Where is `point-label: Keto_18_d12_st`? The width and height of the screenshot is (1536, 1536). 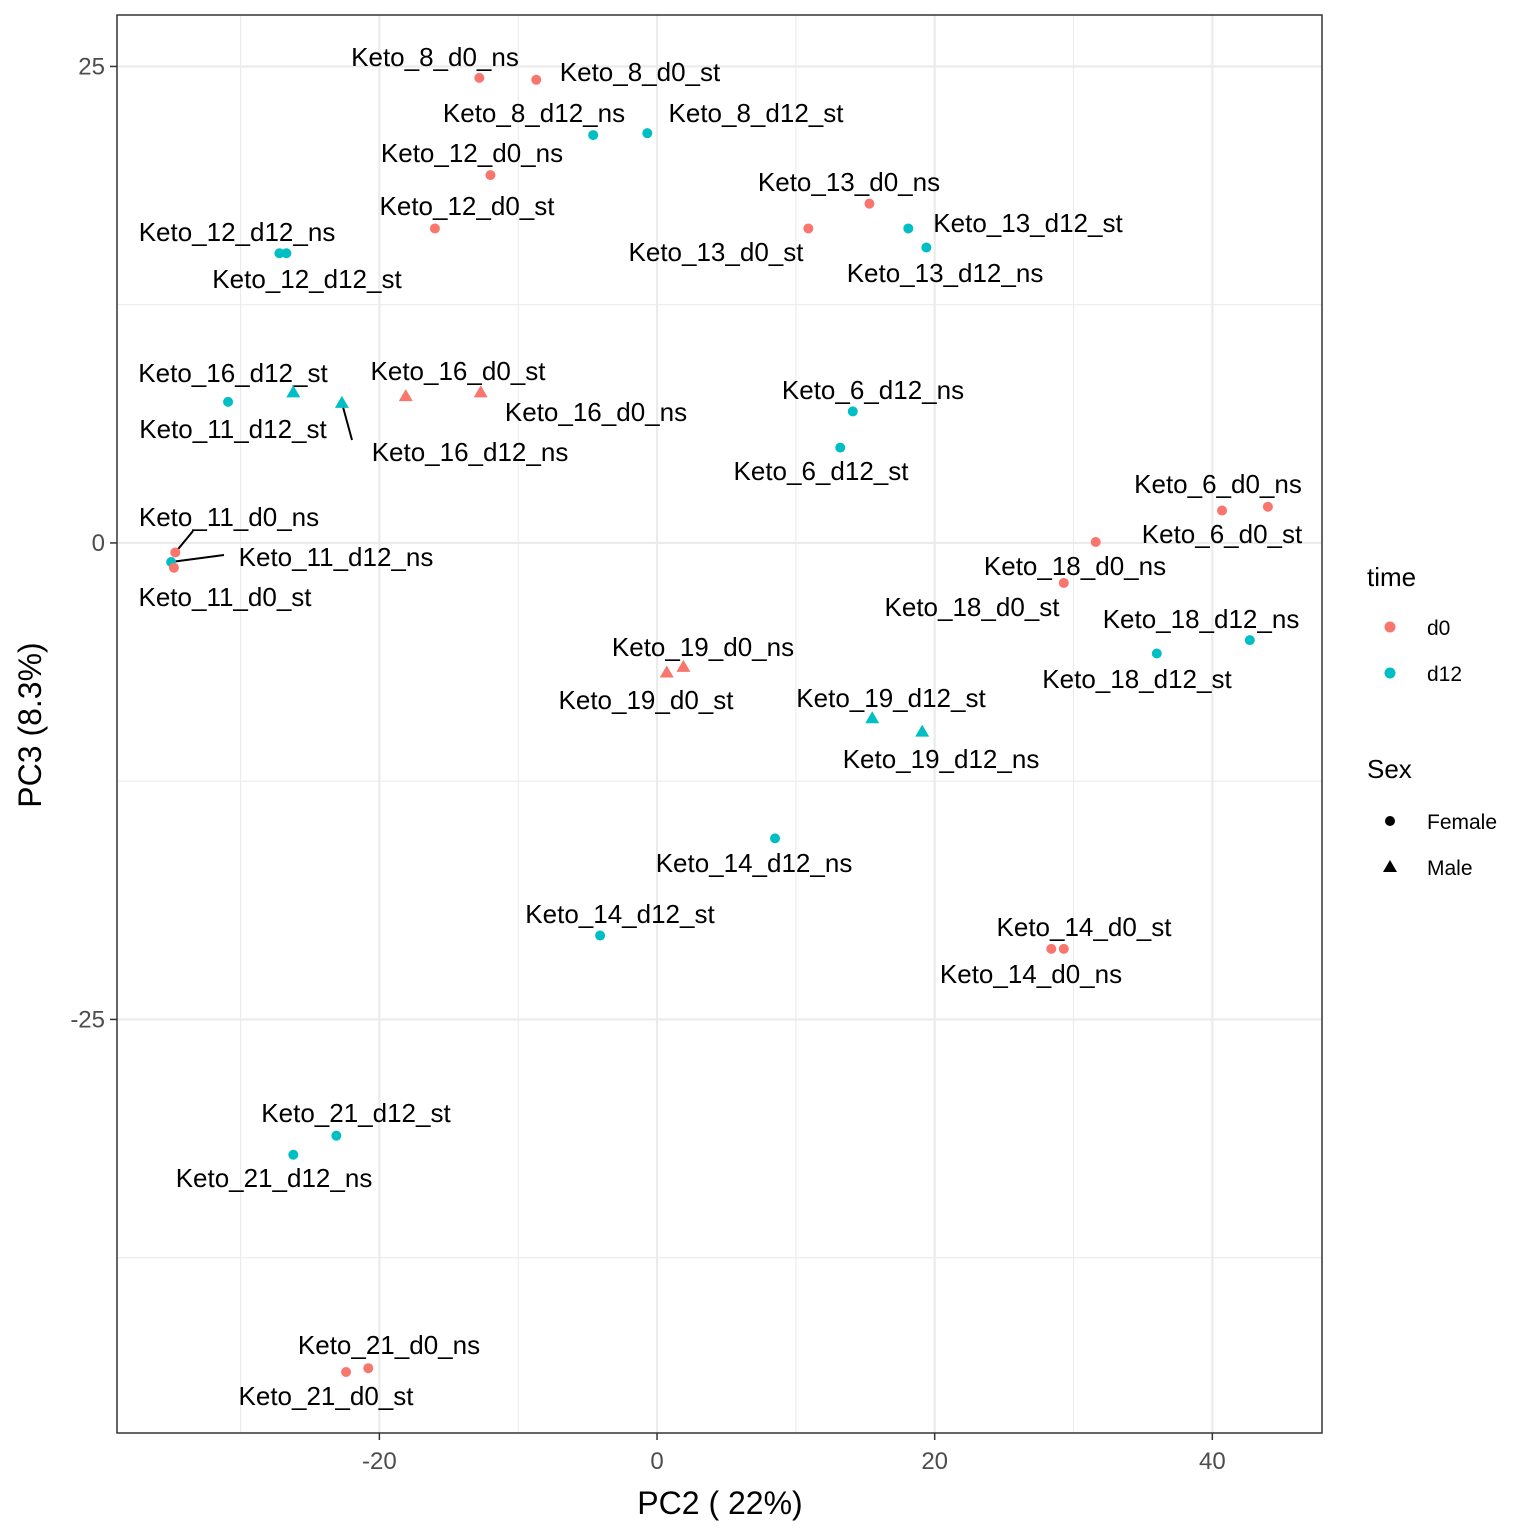 point-label: Keto_18_d12_st is located at coordinates (1137, 679).